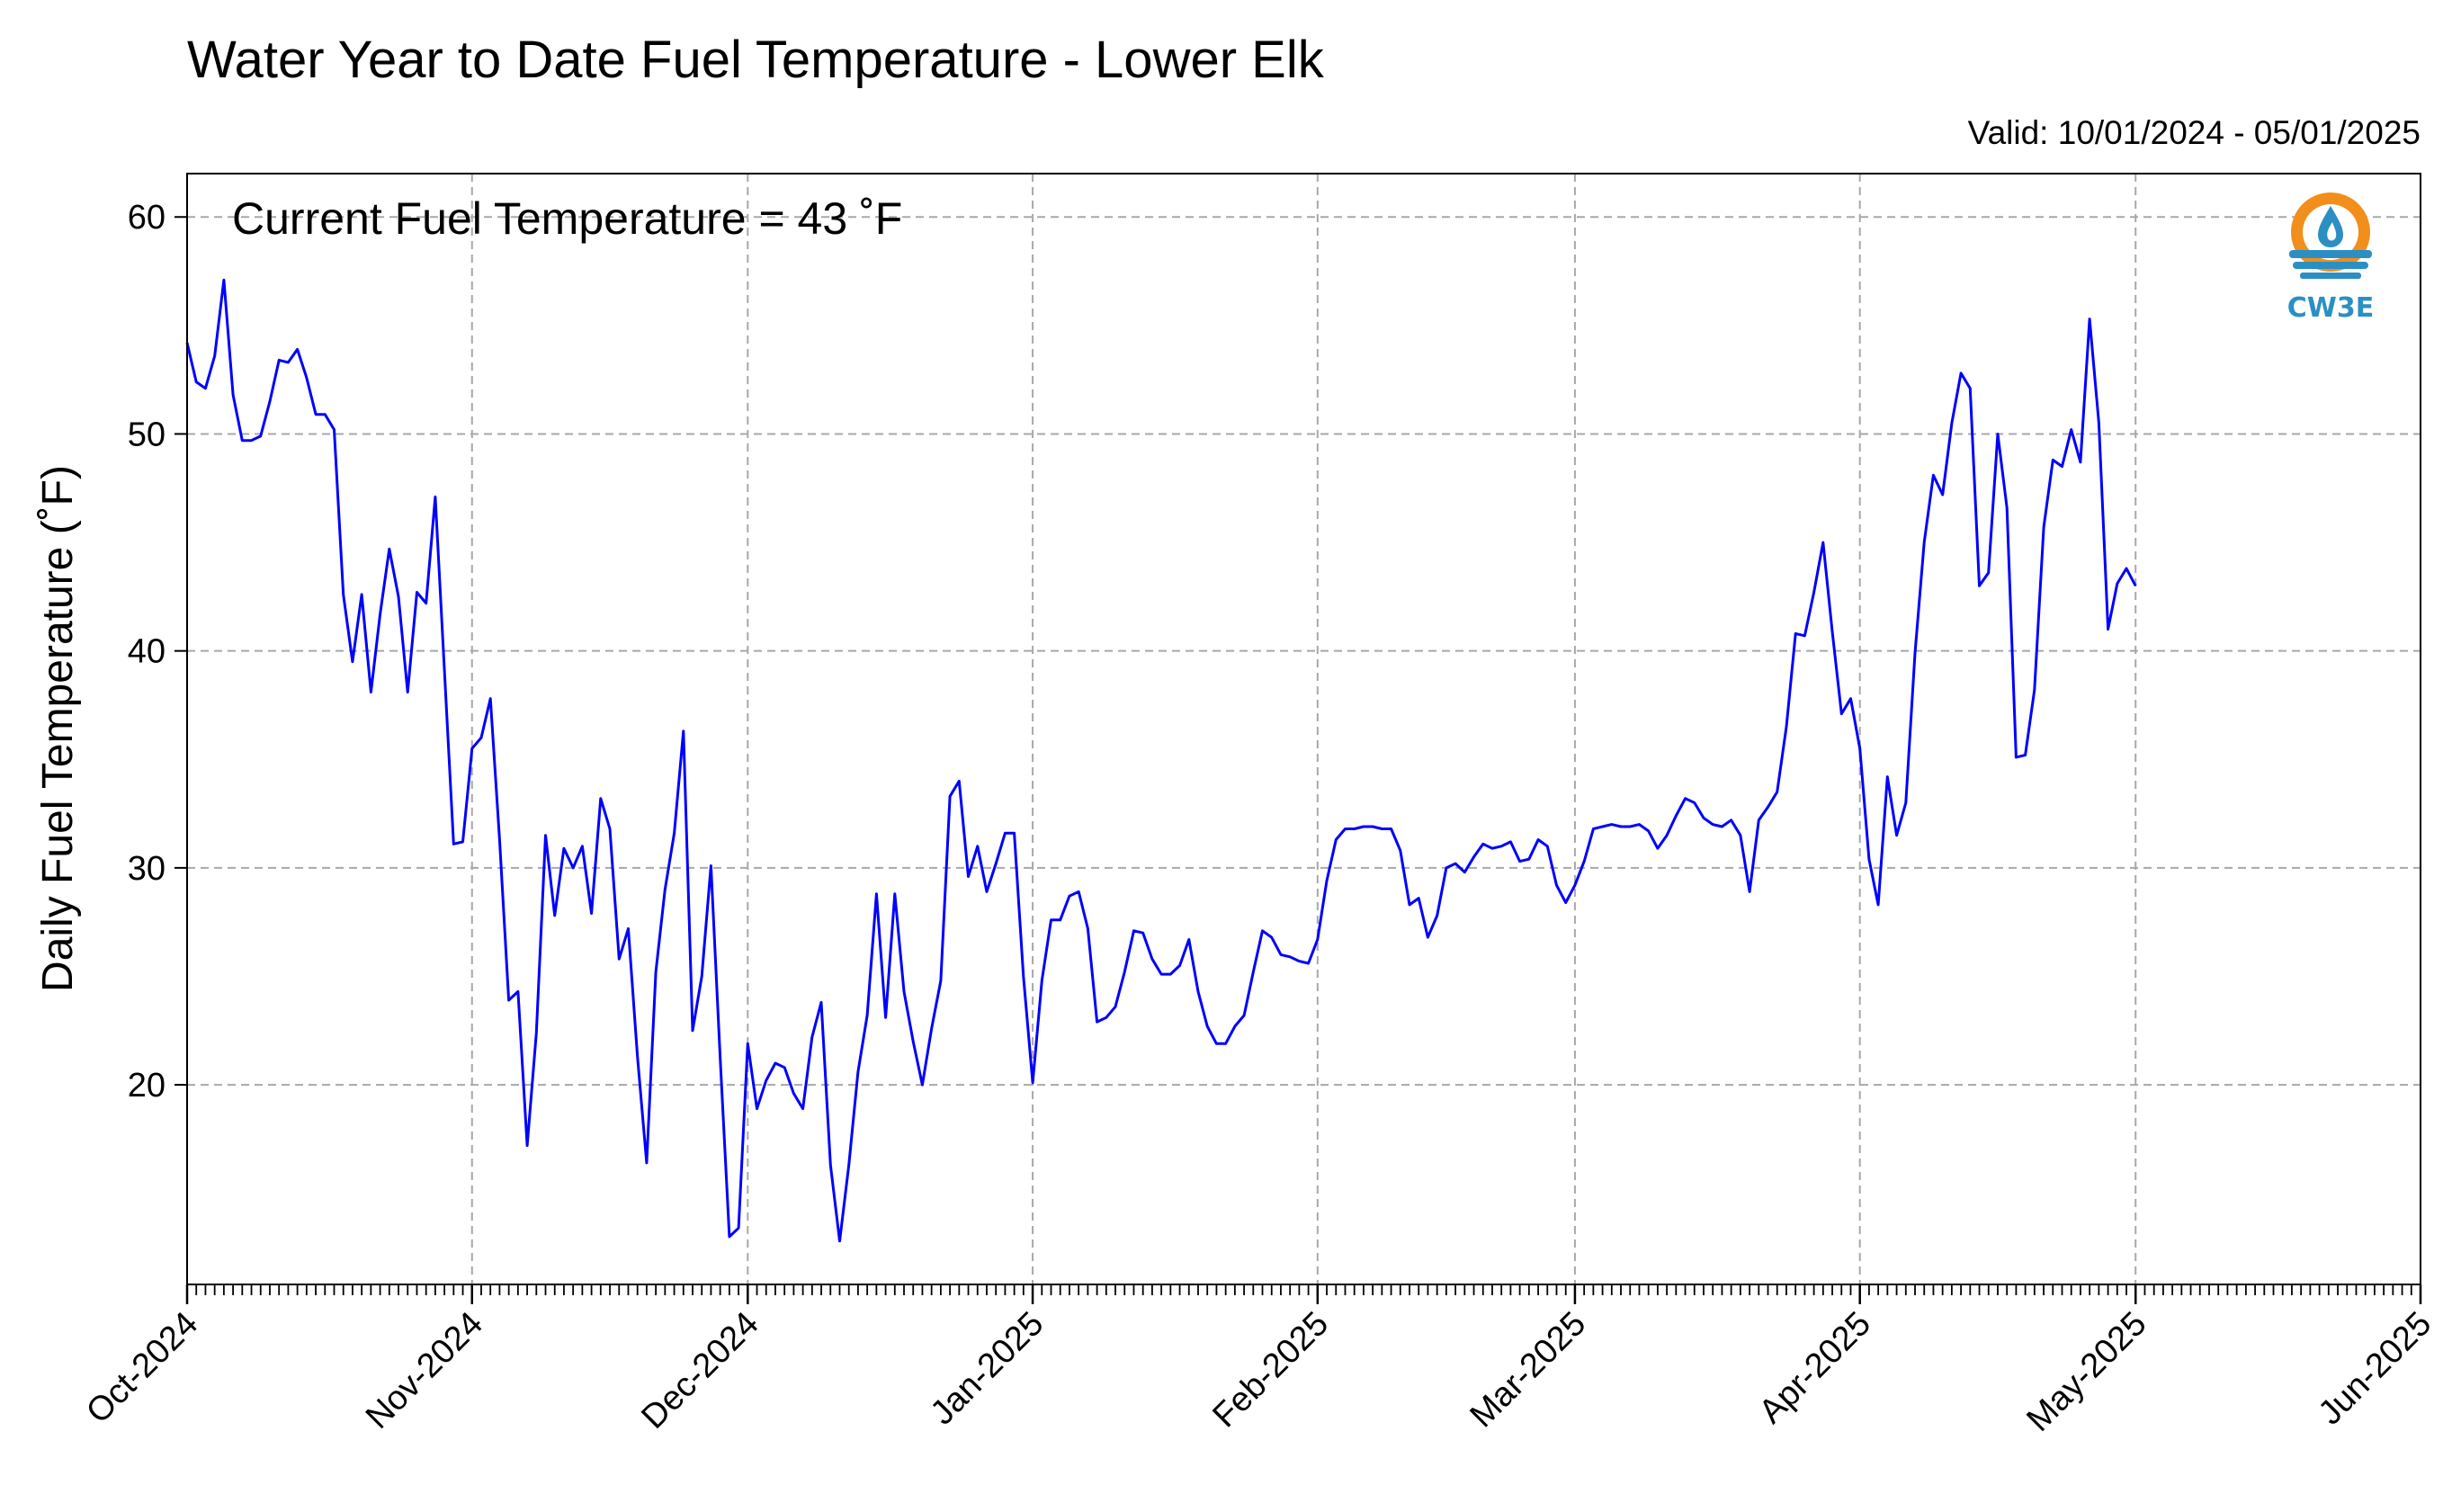  What do you see at coordinates (2330, 308) in the screenshot?
I see `logo-text: CW3E` at bounding box center [2330, 308].